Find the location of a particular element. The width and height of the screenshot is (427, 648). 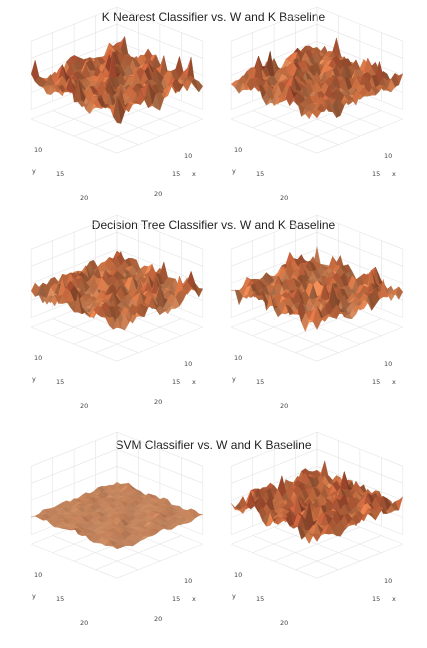

surface-plot-tree-right: 10 15 20 10 15 y x is located at coordinates (317, 312).